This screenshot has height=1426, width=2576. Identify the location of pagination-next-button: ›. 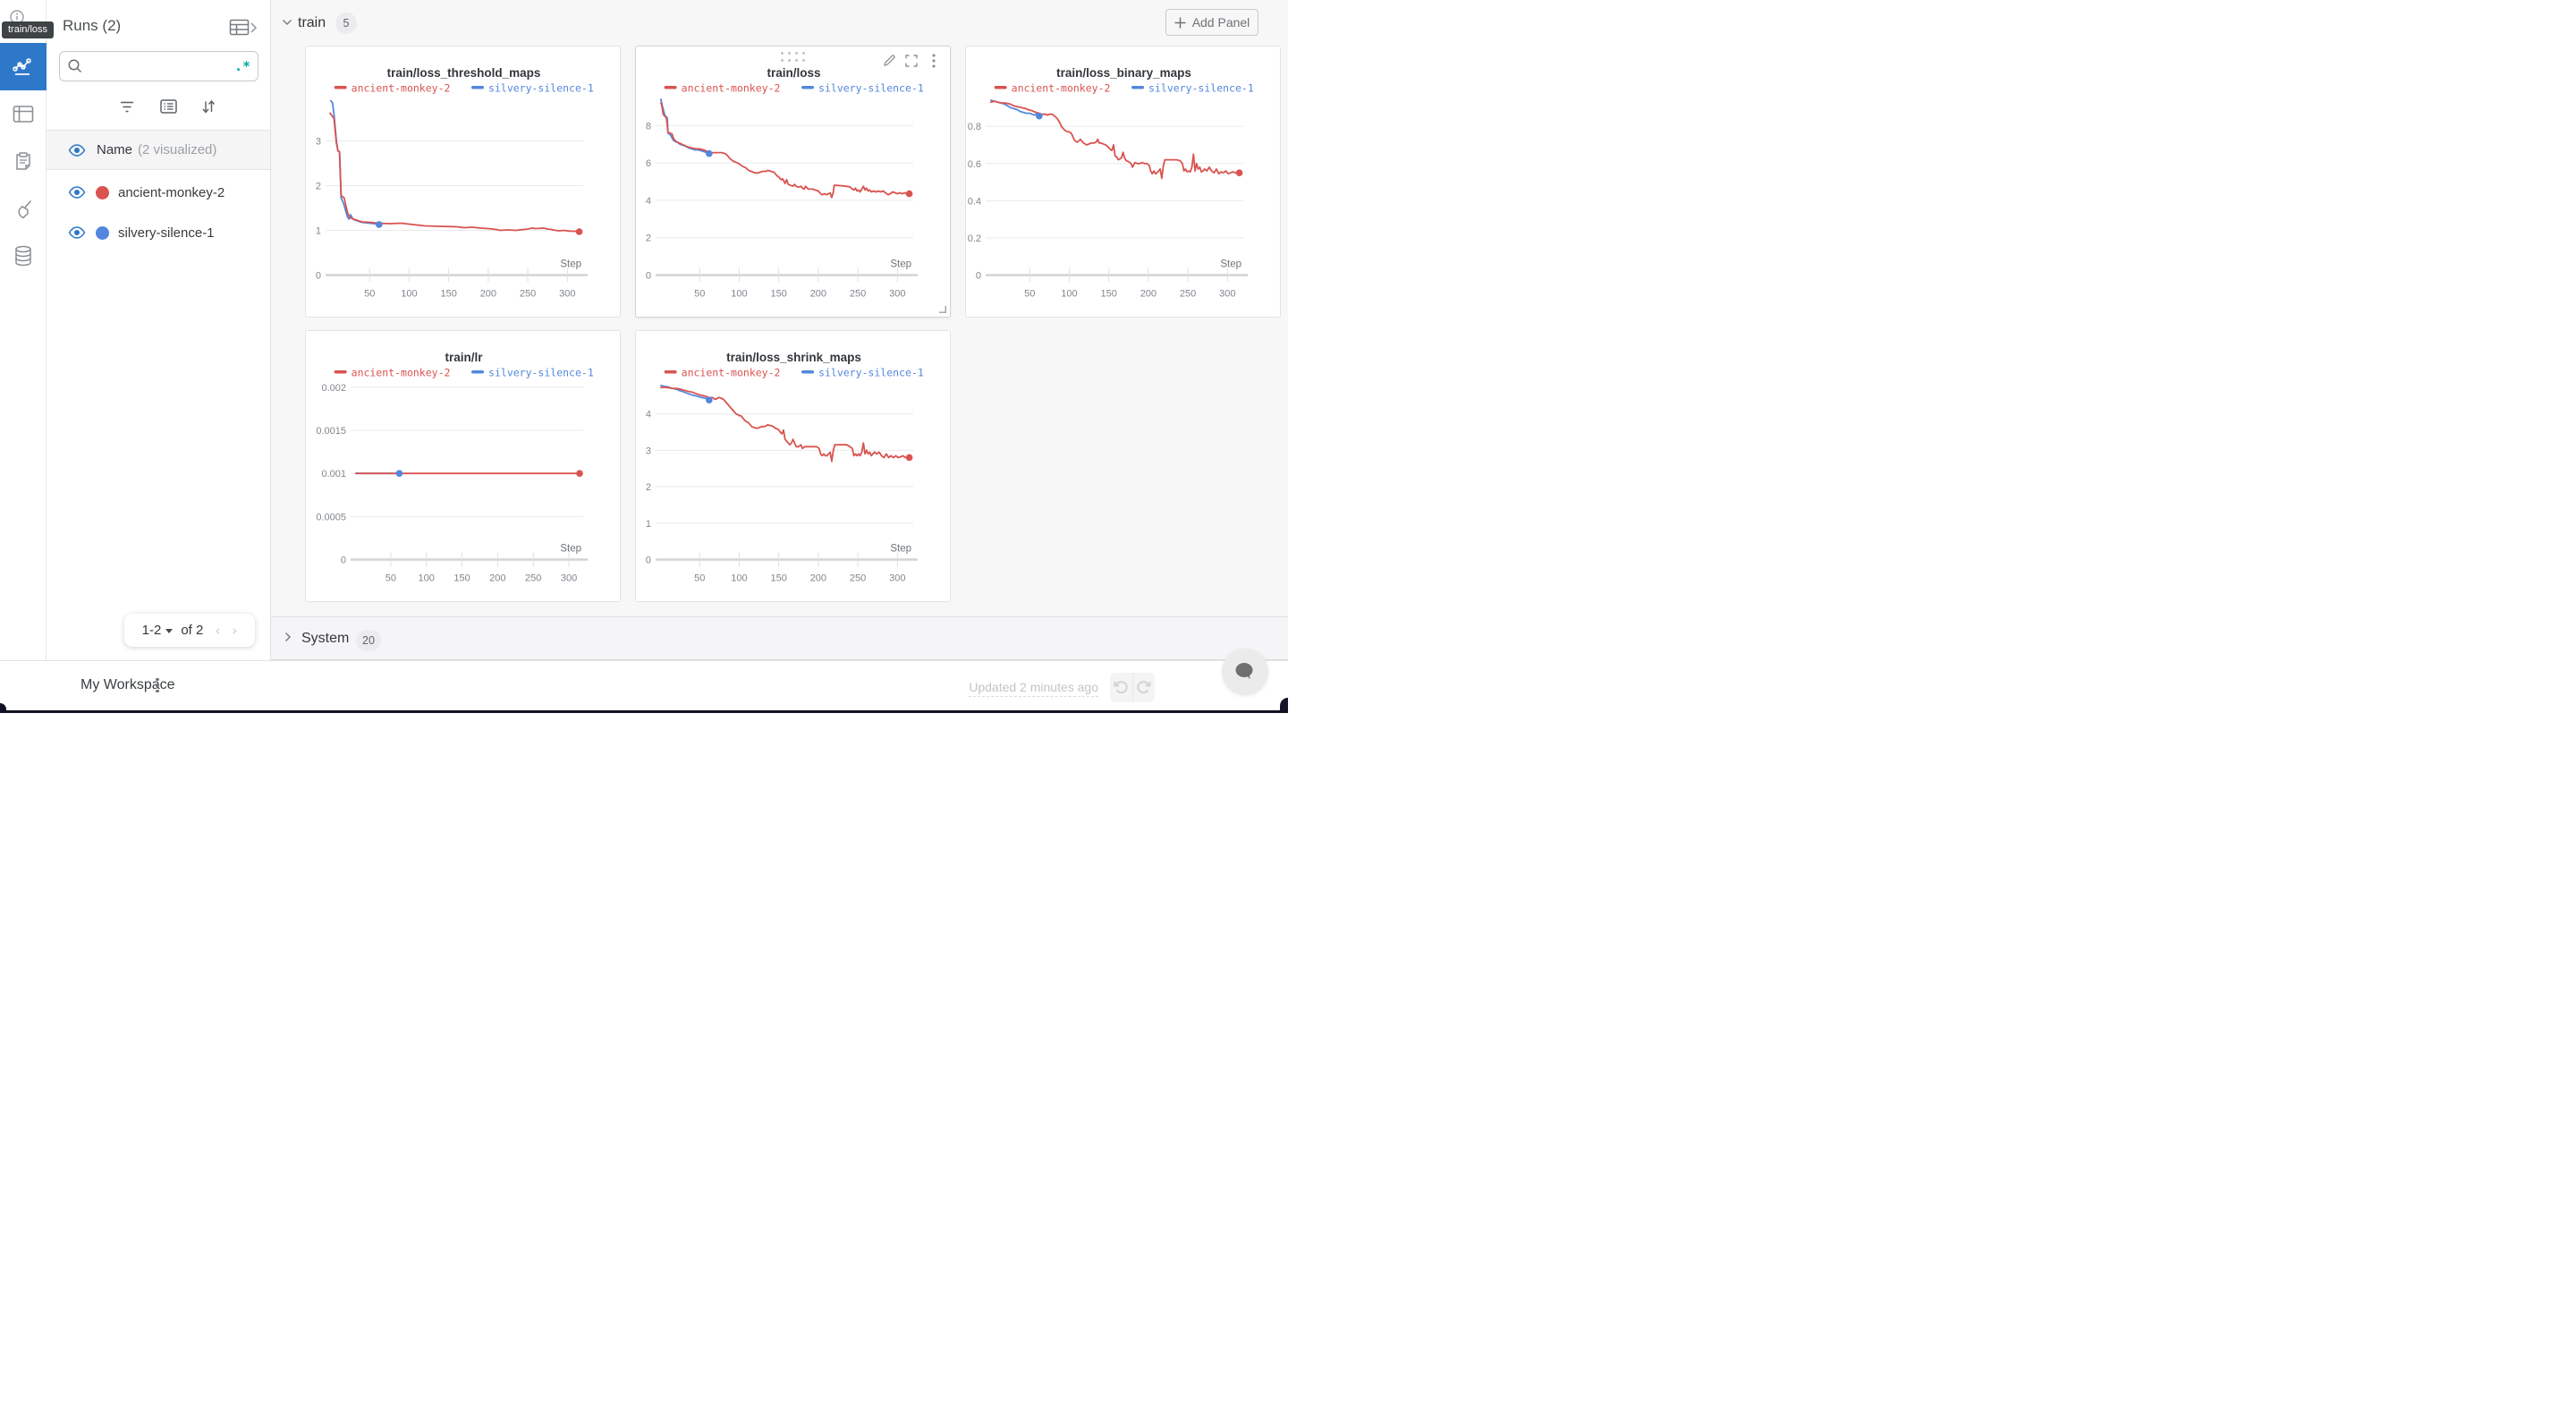
(235, 631).